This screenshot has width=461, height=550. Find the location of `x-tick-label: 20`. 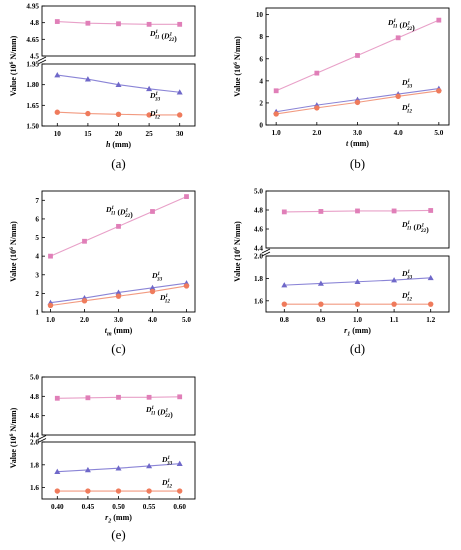

x-tick-label: 20 is located at coordinates (119, 134).